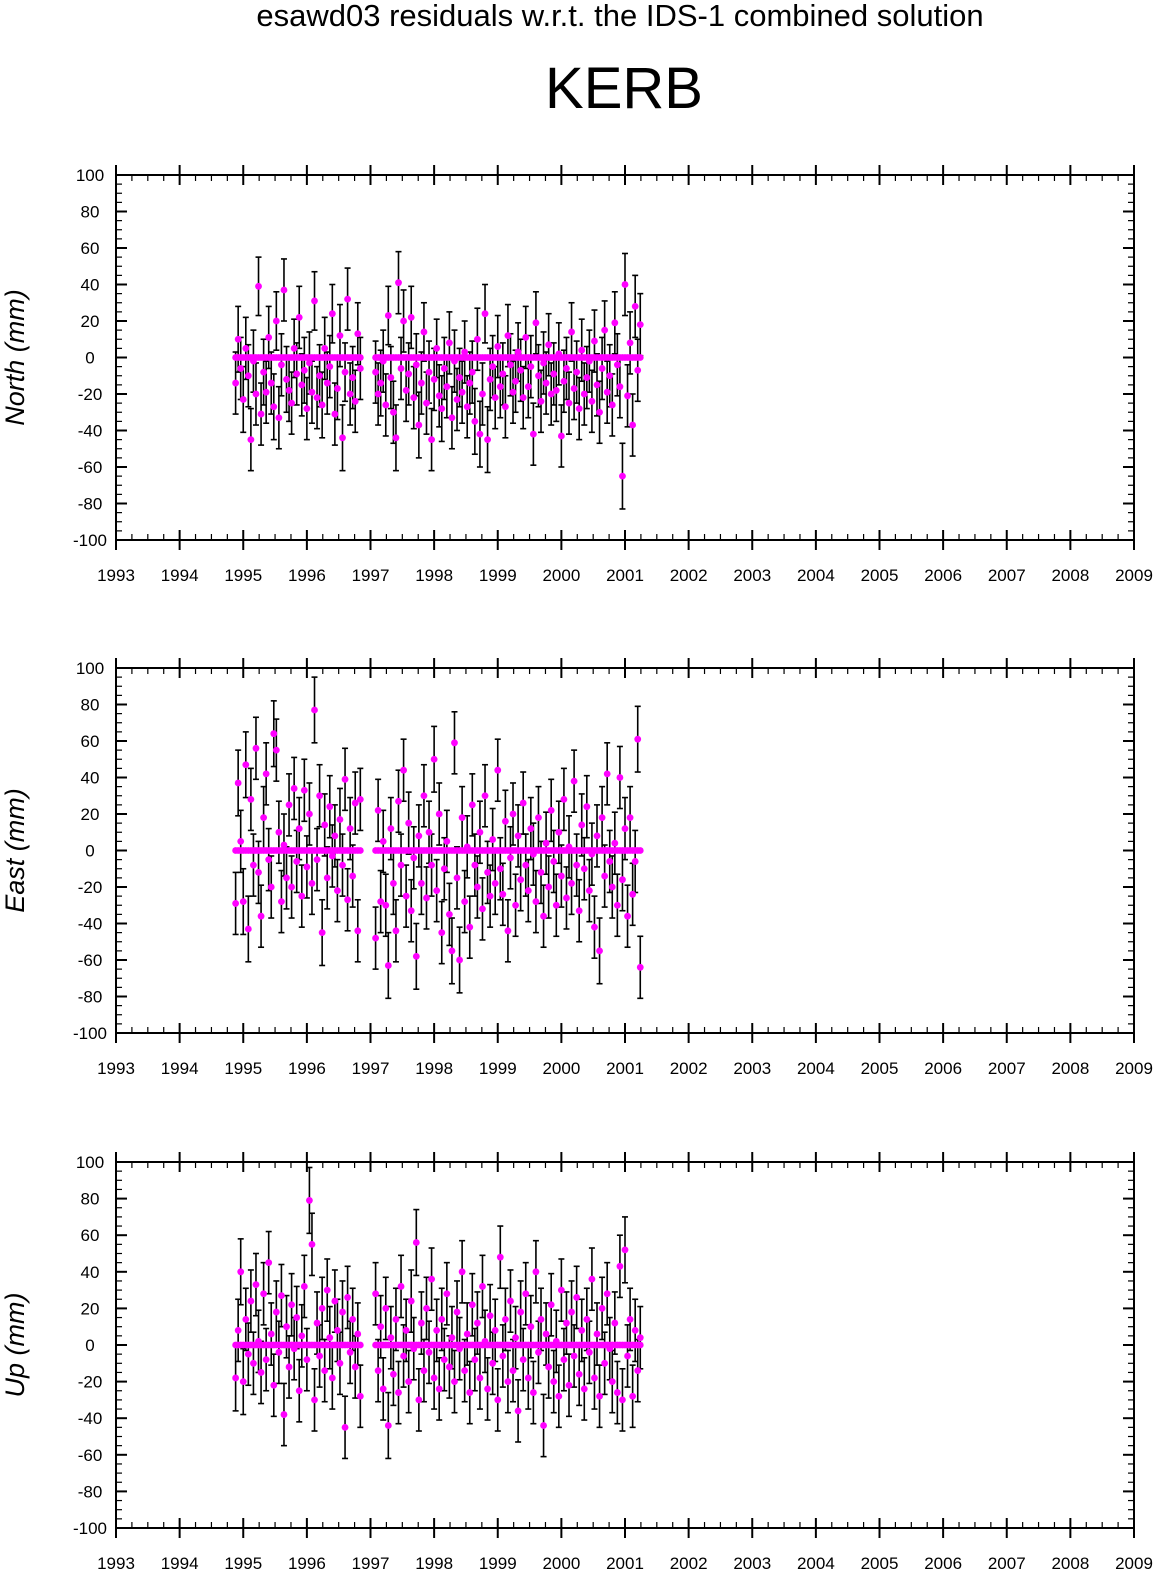 Image resolution: width=1160 pixels, height=1575 pixels. Describe the element at coordinates (371, 1068) in the screenshot. I see `x-tick-label: 1997` at that location.